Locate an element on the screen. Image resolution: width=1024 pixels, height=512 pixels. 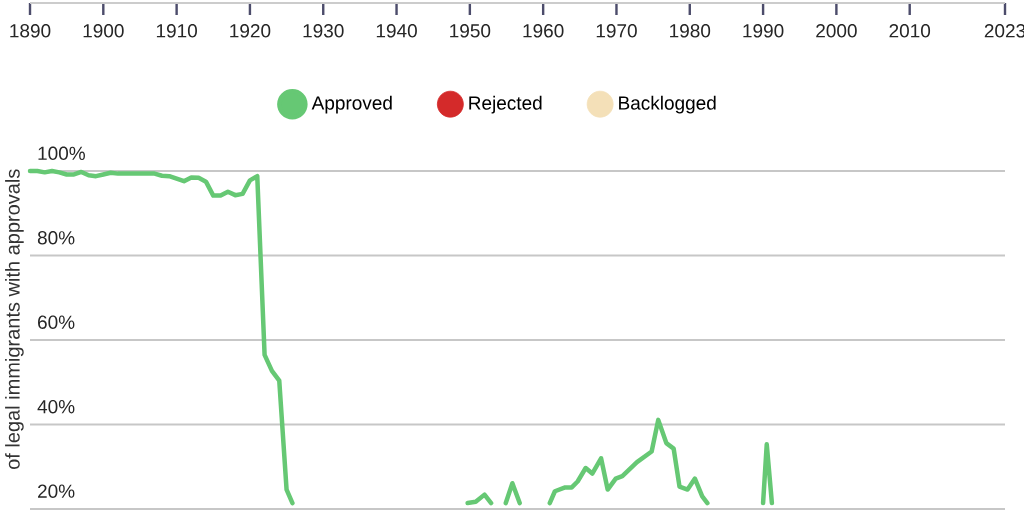
x-tick-label: 1950 is located at coordinates (470, 31).